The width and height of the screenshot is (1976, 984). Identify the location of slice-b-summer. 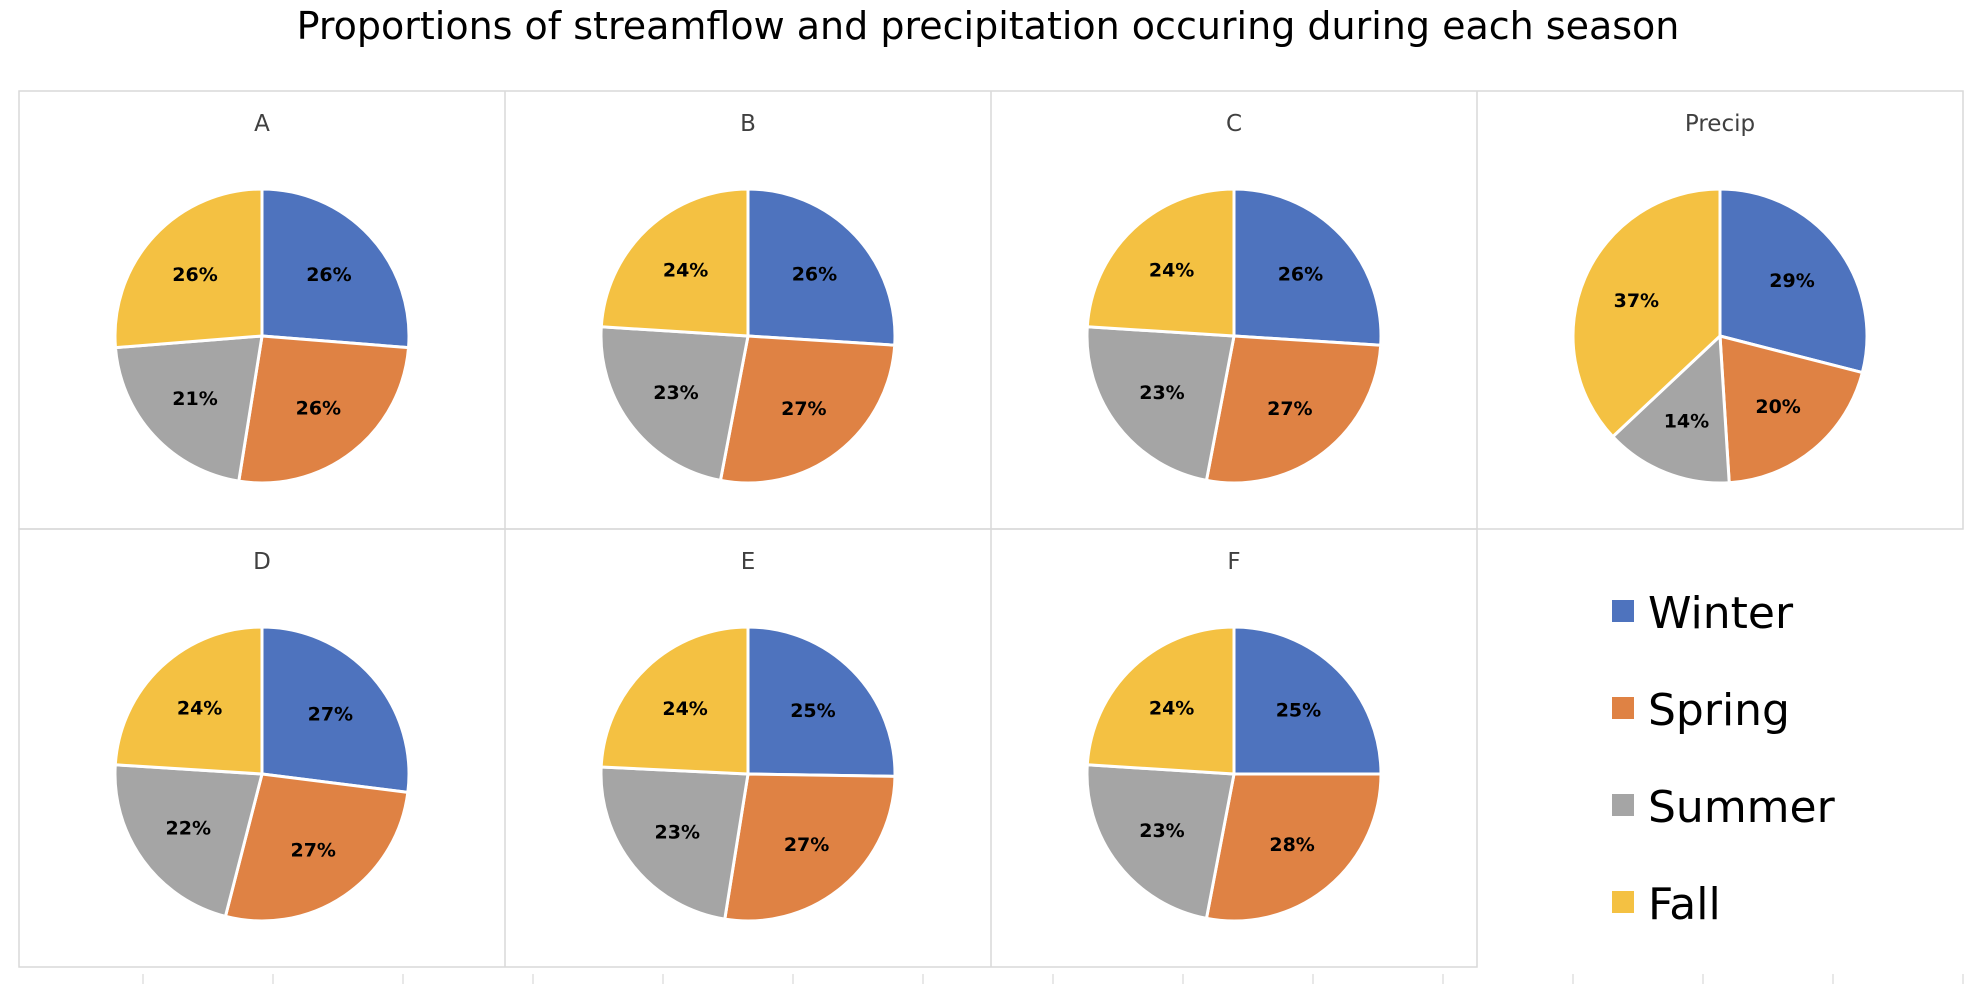
(674, 403).